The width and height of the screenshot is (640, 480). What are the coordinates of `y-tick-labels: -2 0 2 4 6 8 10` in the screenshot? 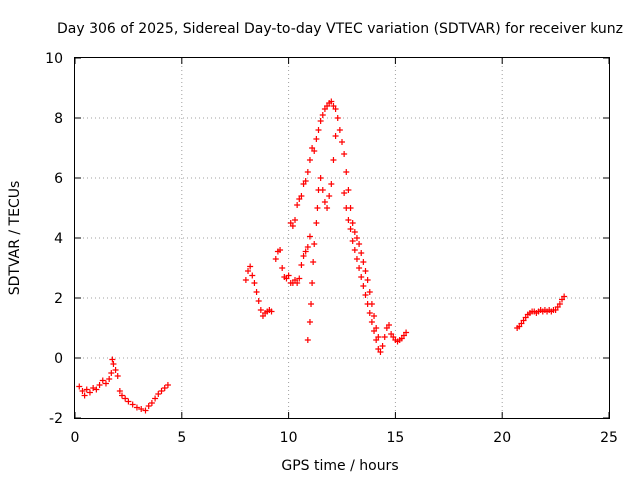 It's located at (54, 239).